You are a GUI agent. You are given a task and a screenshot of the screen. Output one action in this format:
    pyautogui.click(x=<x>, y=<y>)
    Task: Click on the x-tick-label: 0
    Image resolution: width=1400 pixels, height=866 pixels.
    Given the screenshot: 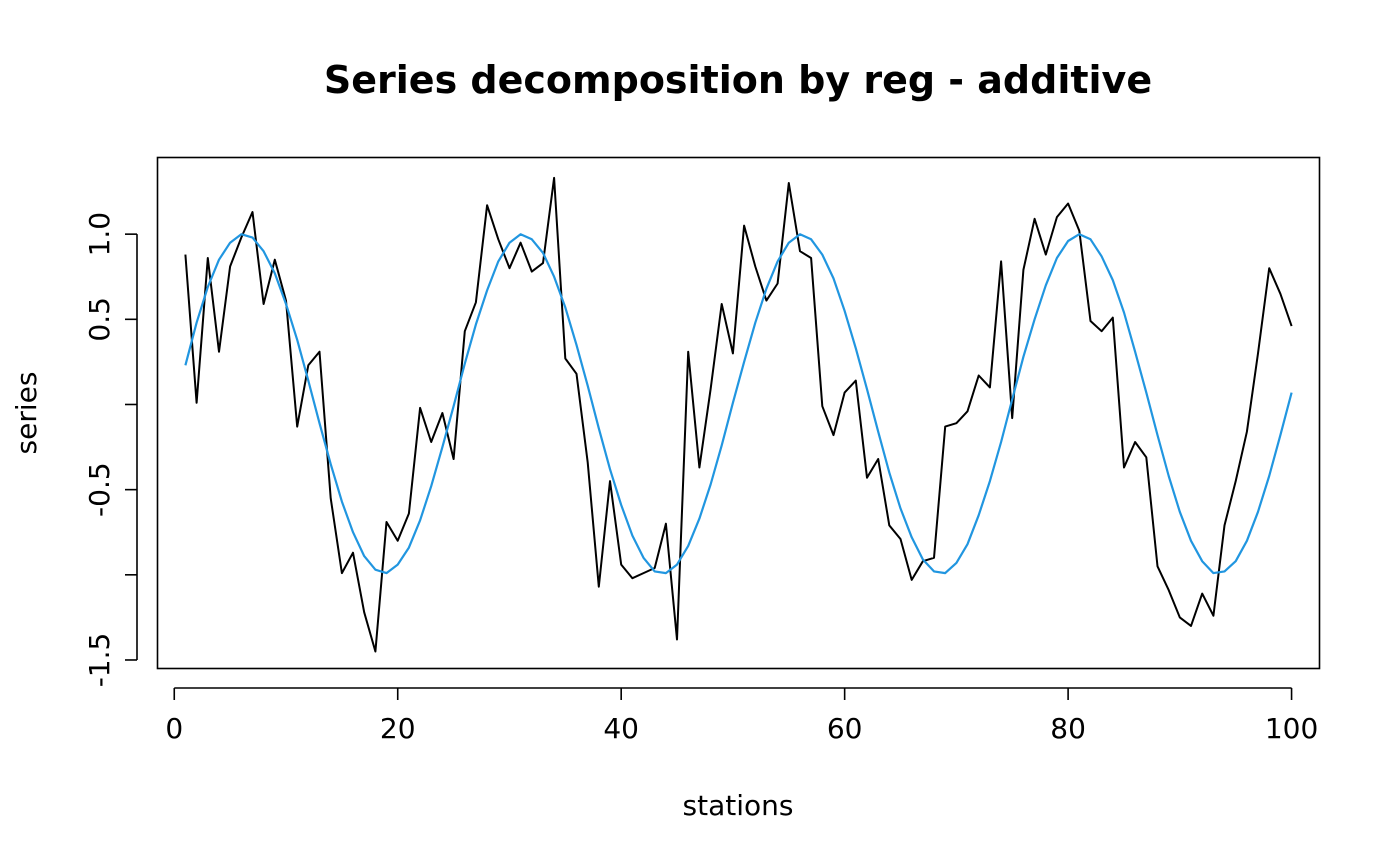 What is the action you would take?
    pyautogui.click(x=174, y=728)
    